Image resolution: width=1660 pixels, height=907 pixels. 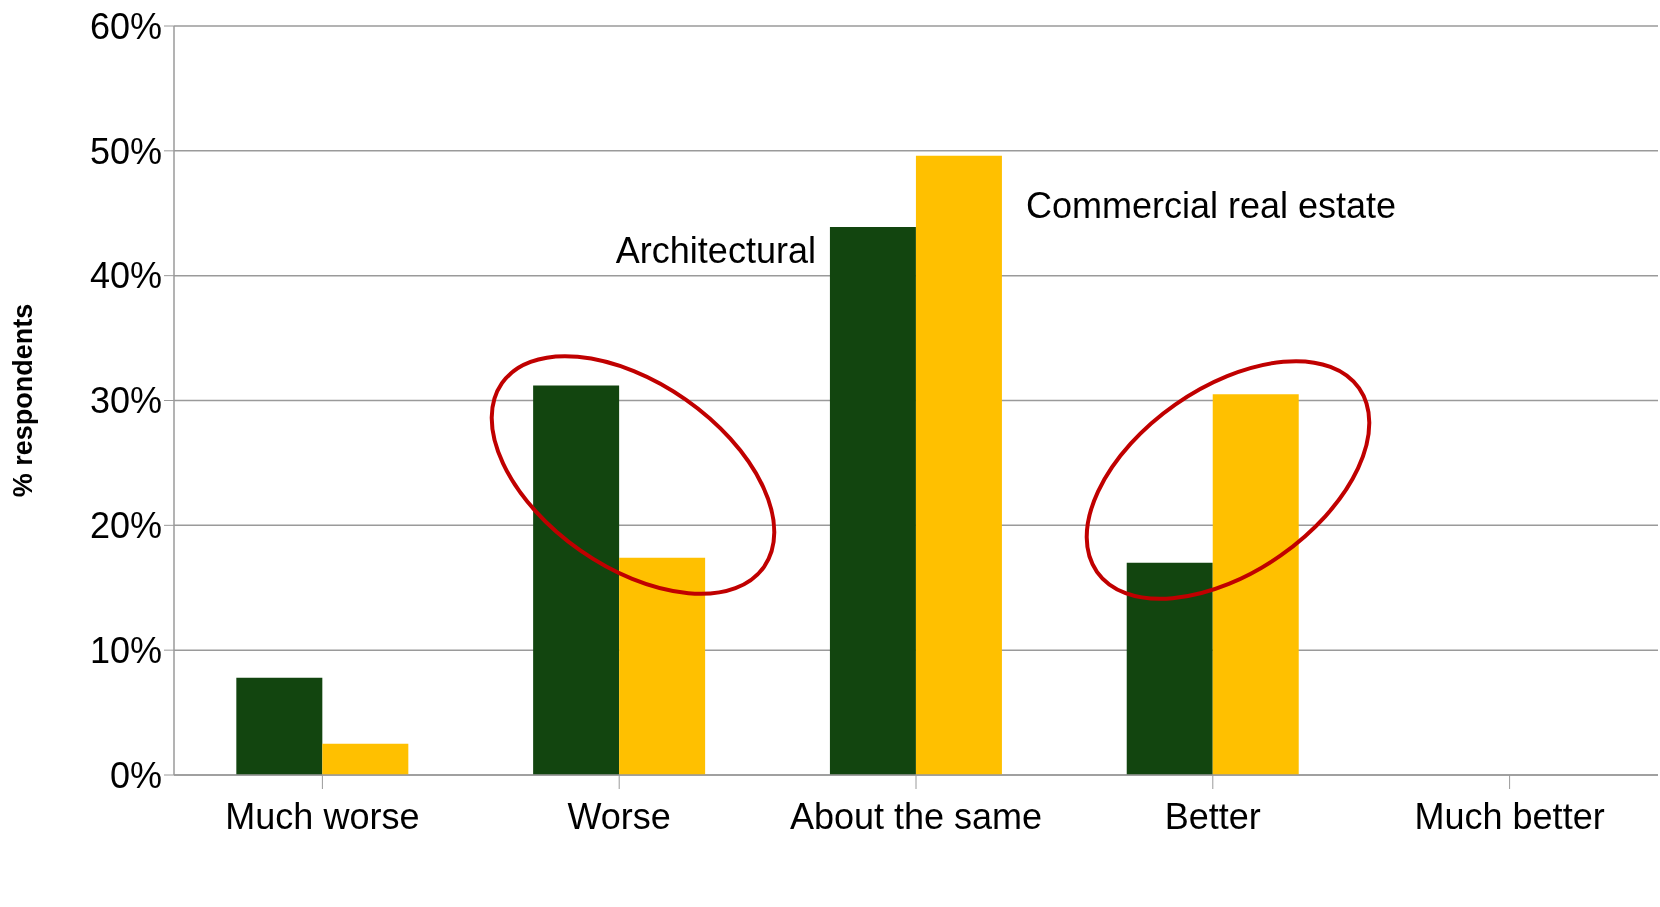 What do you see at coordinates (916, 816) in the screenshot?
I see `x-tick-label: About the same` at bounding box center [916, 816].